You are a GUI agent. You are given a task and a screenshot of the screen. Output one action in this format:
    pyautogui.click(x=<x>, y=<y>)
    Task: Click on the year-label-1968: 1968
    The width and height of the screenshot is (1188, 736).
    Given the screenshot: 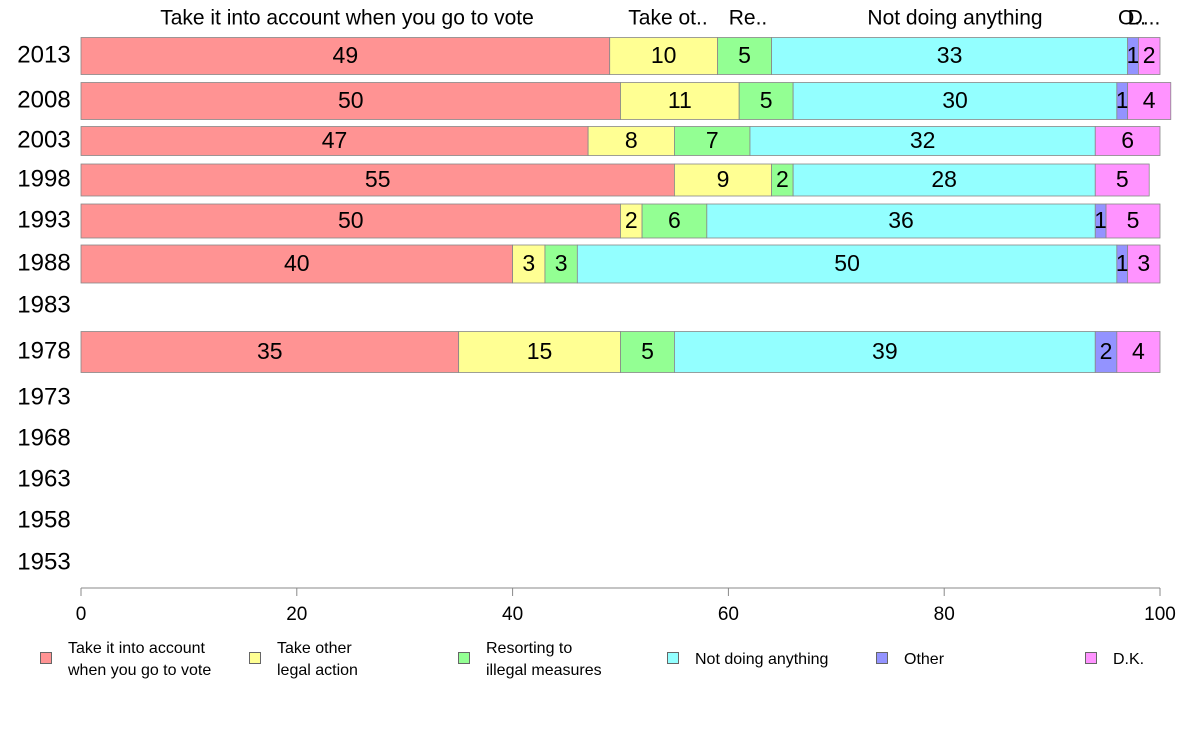 What is the action you would take?
    pyautogui.click(x=43, y=437)
    